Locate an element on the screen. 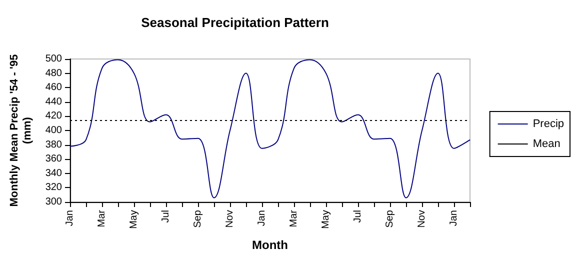 The height and width of the screenshot is (268, 580). y-tick-label: 500 is located at coordinates (53, 59).